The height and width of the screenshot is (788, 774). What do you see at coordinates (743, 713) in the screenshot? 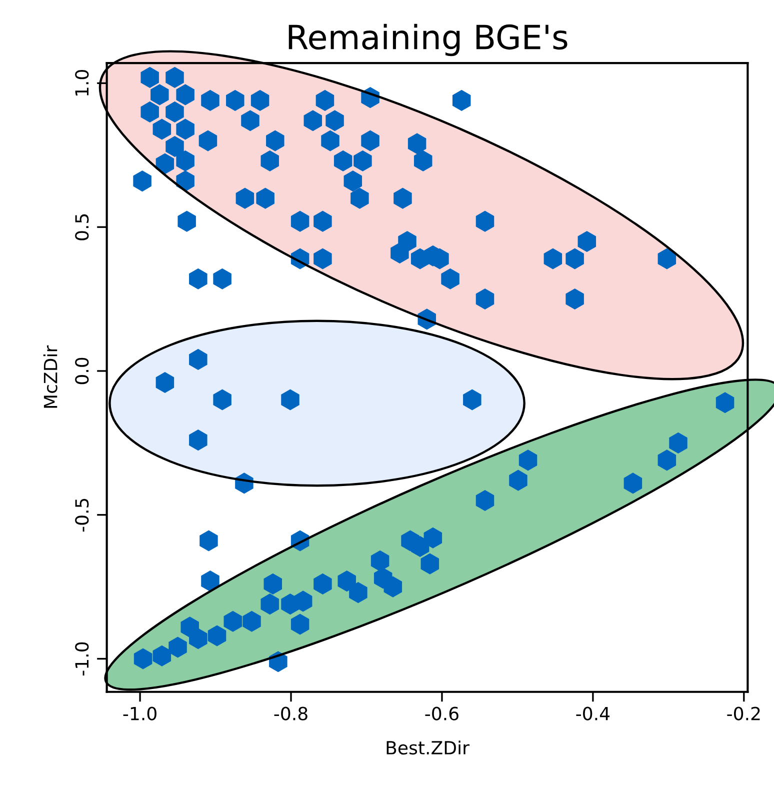
I see `x-tick-label: -0.2` at bounding box center [743, 713].